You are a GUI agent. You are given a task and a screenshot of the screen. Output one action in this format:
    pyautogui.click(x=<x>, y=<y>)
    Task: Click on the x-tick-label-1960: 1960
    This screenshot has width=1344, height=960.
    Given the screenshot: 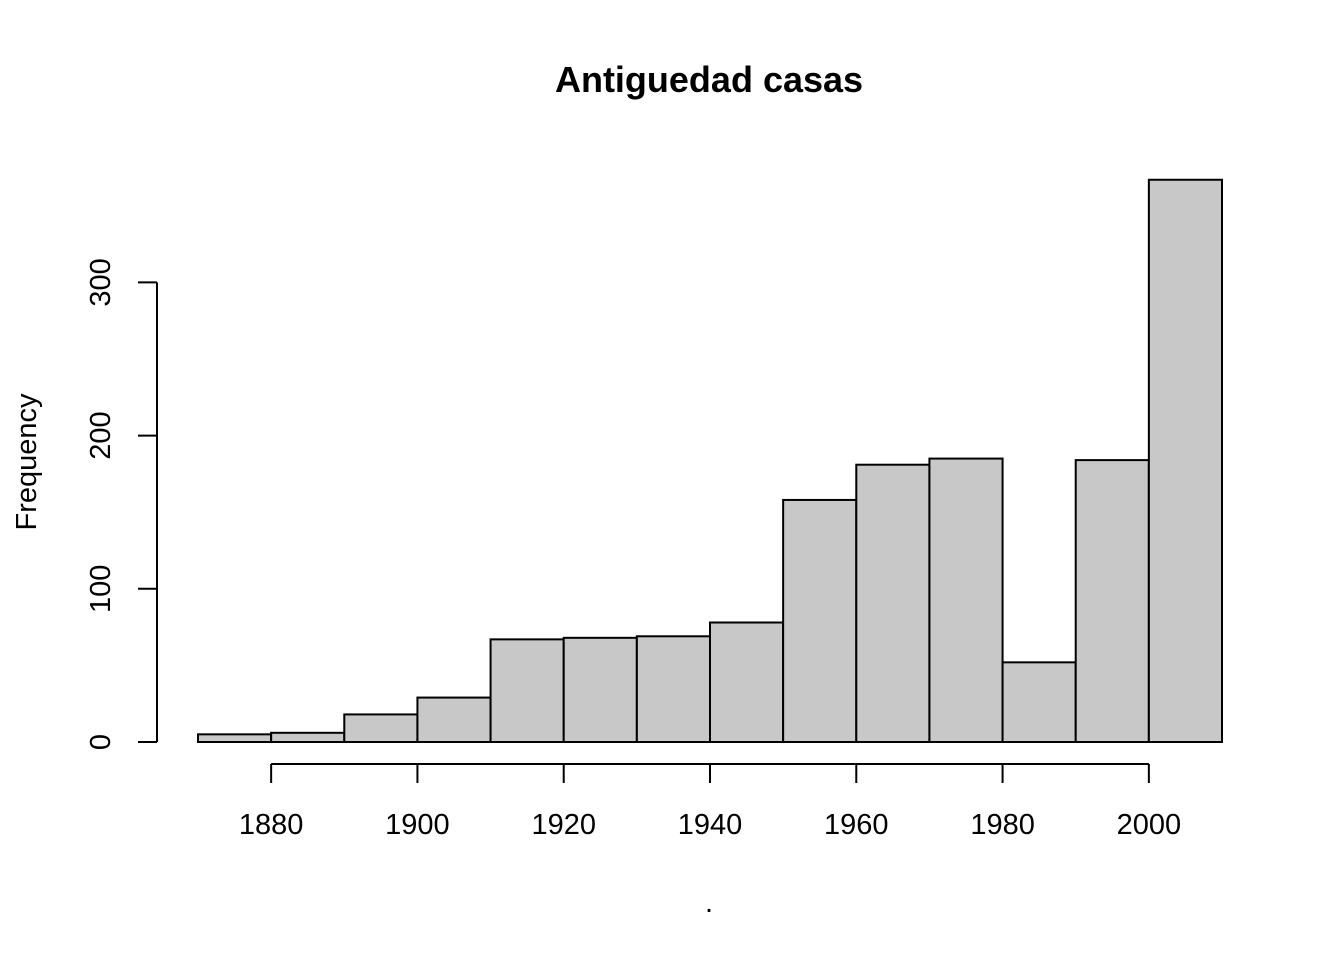 What is the action you would take?
    pyautogui.click(x=856, y=825)
    